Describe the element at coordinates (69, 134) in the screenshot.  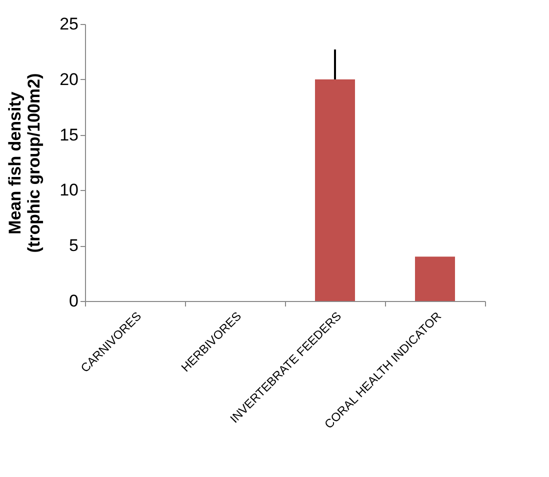
I see `y-tick-label: 15` at that location.